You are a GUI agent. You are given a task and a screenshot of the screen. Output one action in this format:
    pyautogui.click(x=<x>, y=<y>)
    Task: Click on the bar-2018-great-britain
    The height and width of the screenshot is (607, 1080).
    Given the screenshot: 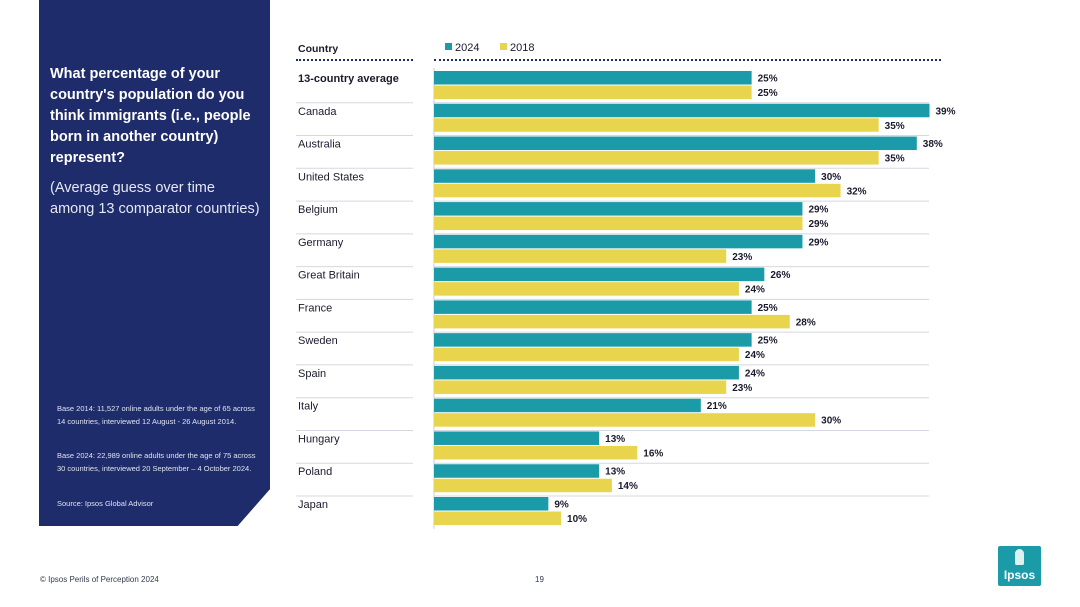 What is the action you would take?
    pyautogui.click(x=586, y=289)
    